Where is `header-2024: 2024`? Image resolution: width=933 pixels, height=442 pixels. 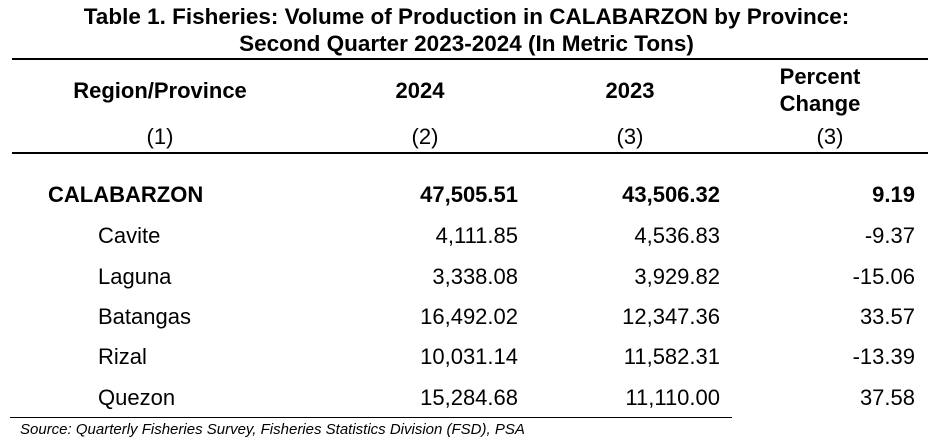
header-2024: 2024 is located at coordinates (420, 90).